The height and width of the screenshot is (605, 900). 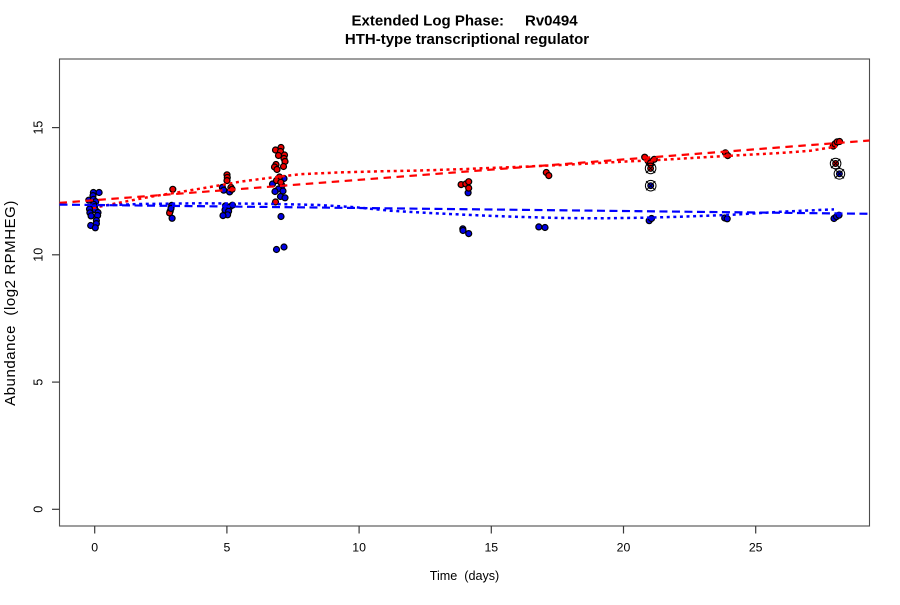 I want to click on svg-text:HTH-type transcriptional regul: HTH-type transcriptional regulator, so click(x=467, y=39).